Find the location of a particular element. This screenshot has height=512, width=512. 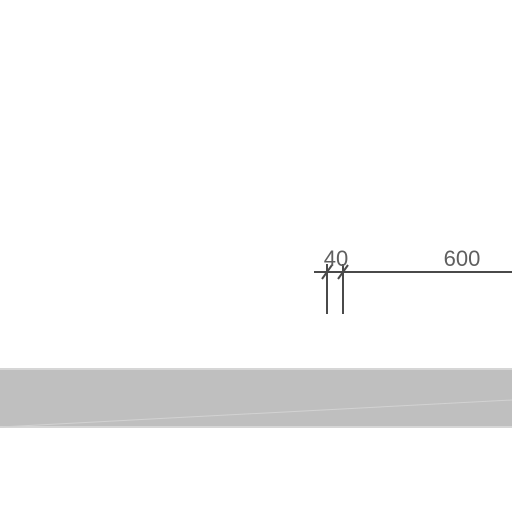

dimension-tick-right is located at coordinates (343, 272).